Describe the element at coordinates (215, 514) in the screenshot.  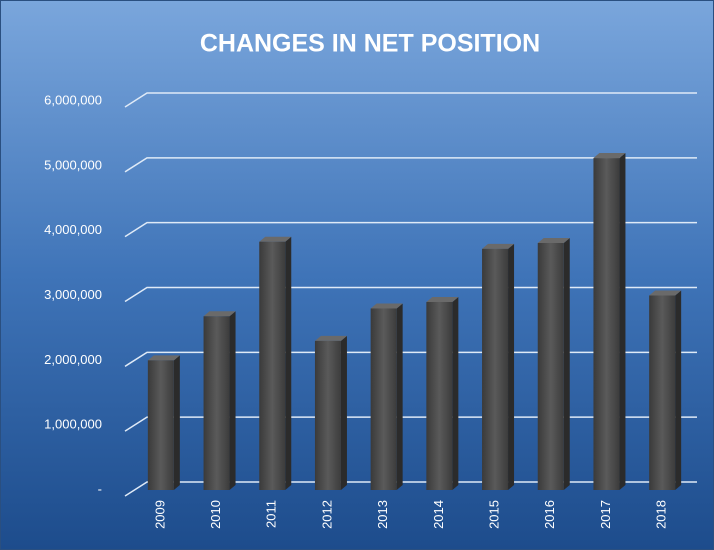
I see `x-tick-label: 2010` at that location.